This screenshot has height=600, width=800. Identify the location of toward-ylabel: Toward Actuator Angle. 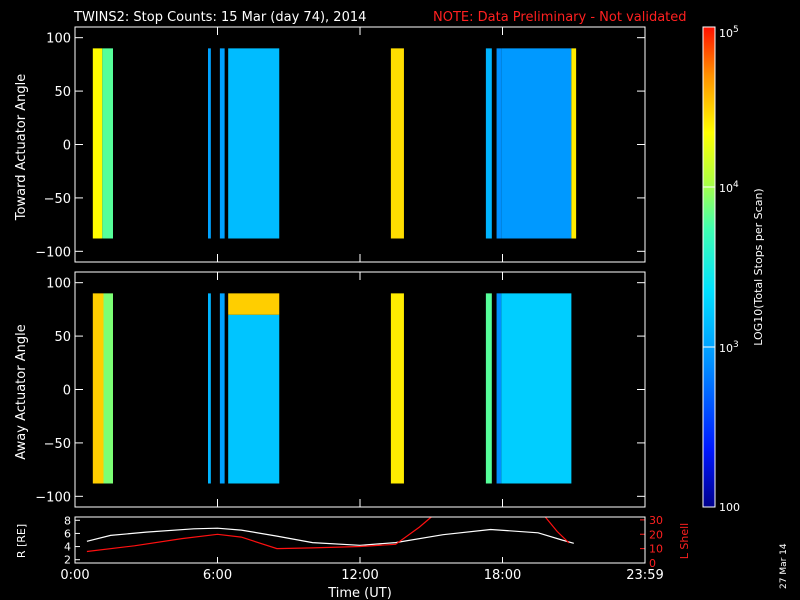
(21, 147).